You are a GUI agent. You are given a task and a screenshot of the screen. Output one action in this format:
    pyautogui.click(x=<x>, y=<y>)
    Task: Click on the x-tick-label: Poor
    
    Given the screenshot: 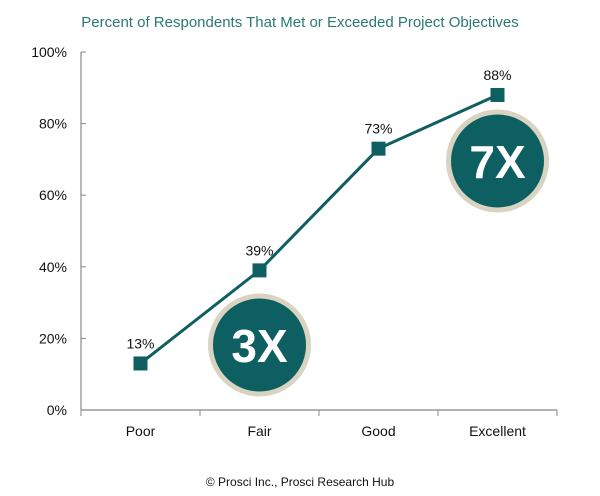 What is the action you would take?
    pyautogui.click(x=141, y=431)
    